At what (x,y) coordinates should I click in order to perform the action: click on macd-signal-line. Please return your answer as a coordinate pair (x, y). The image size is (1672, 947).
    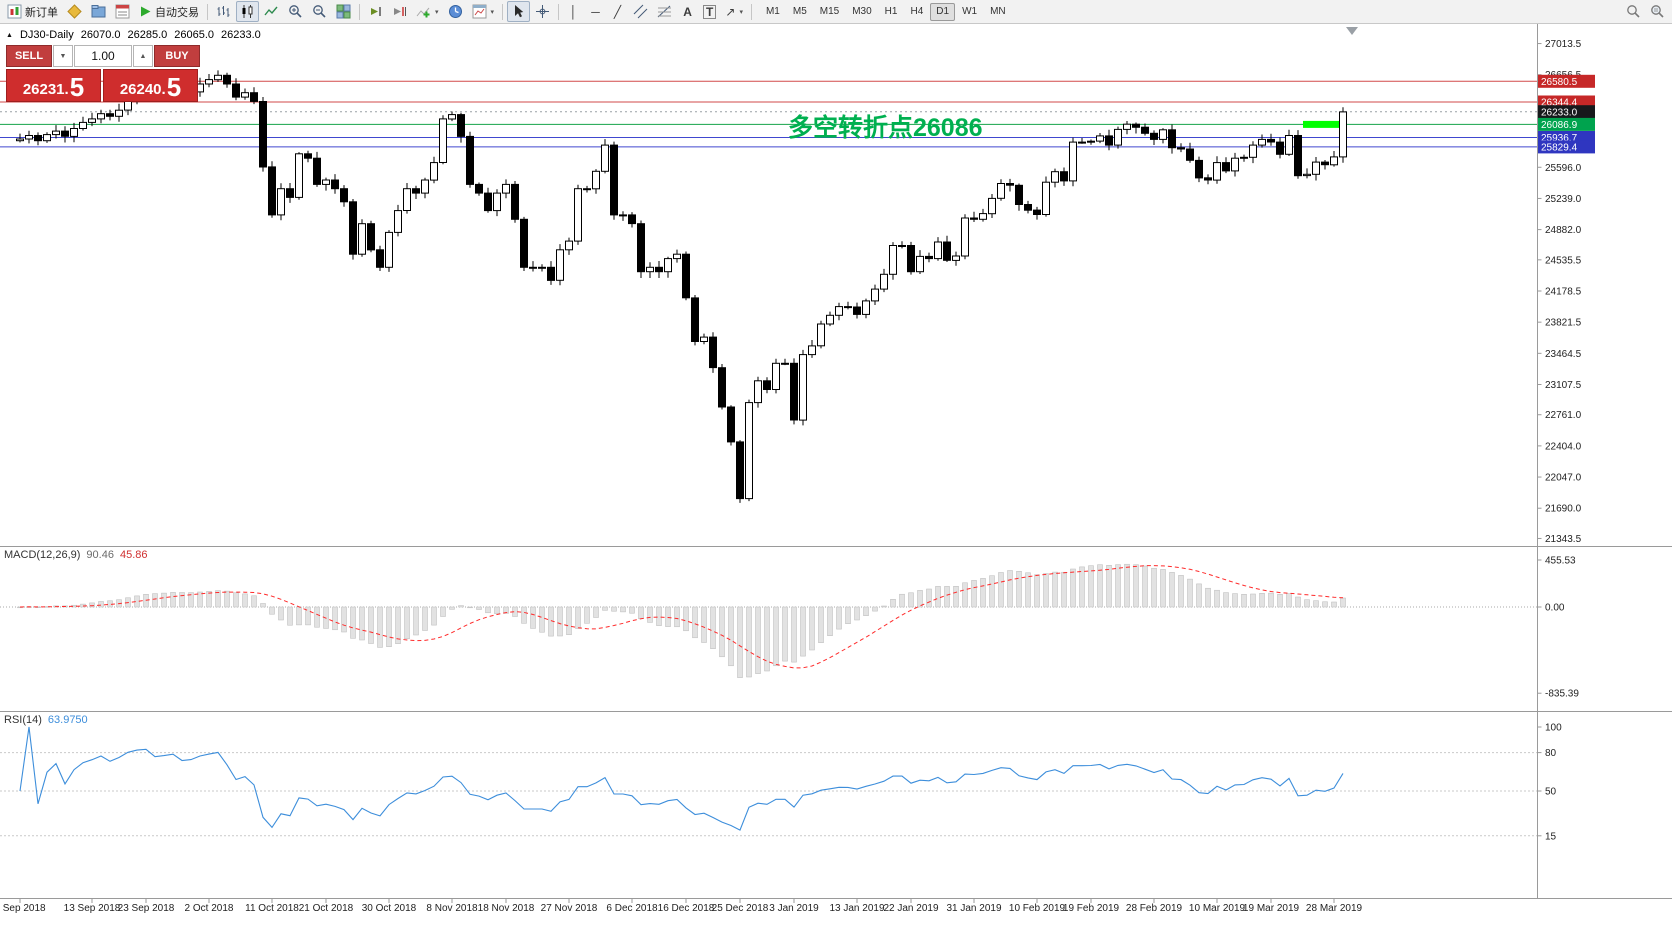
    Looking at the image, I should click on (681, 617).